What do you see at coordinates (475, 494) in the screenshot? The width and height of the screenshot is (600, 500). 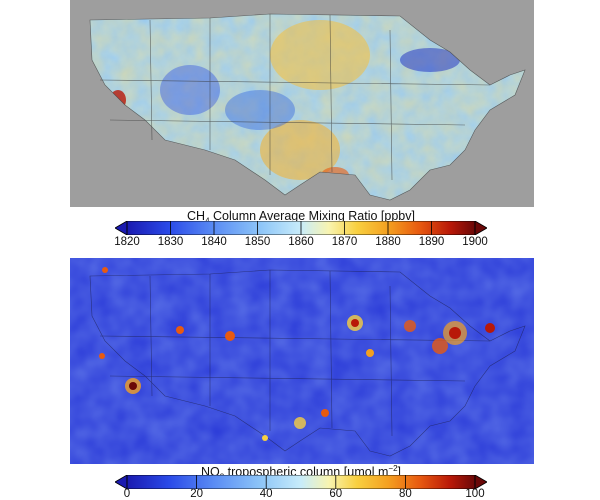 I see `colorbar-tick-label: 100` at bounding box center [475, 494].